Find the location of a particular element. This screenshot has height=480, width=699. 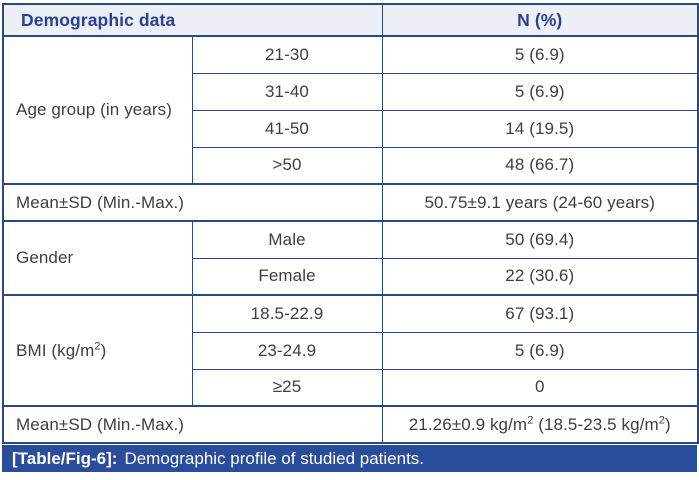

bmi-label-pre: BMI (kg/m is located at coordinates (55, 350).